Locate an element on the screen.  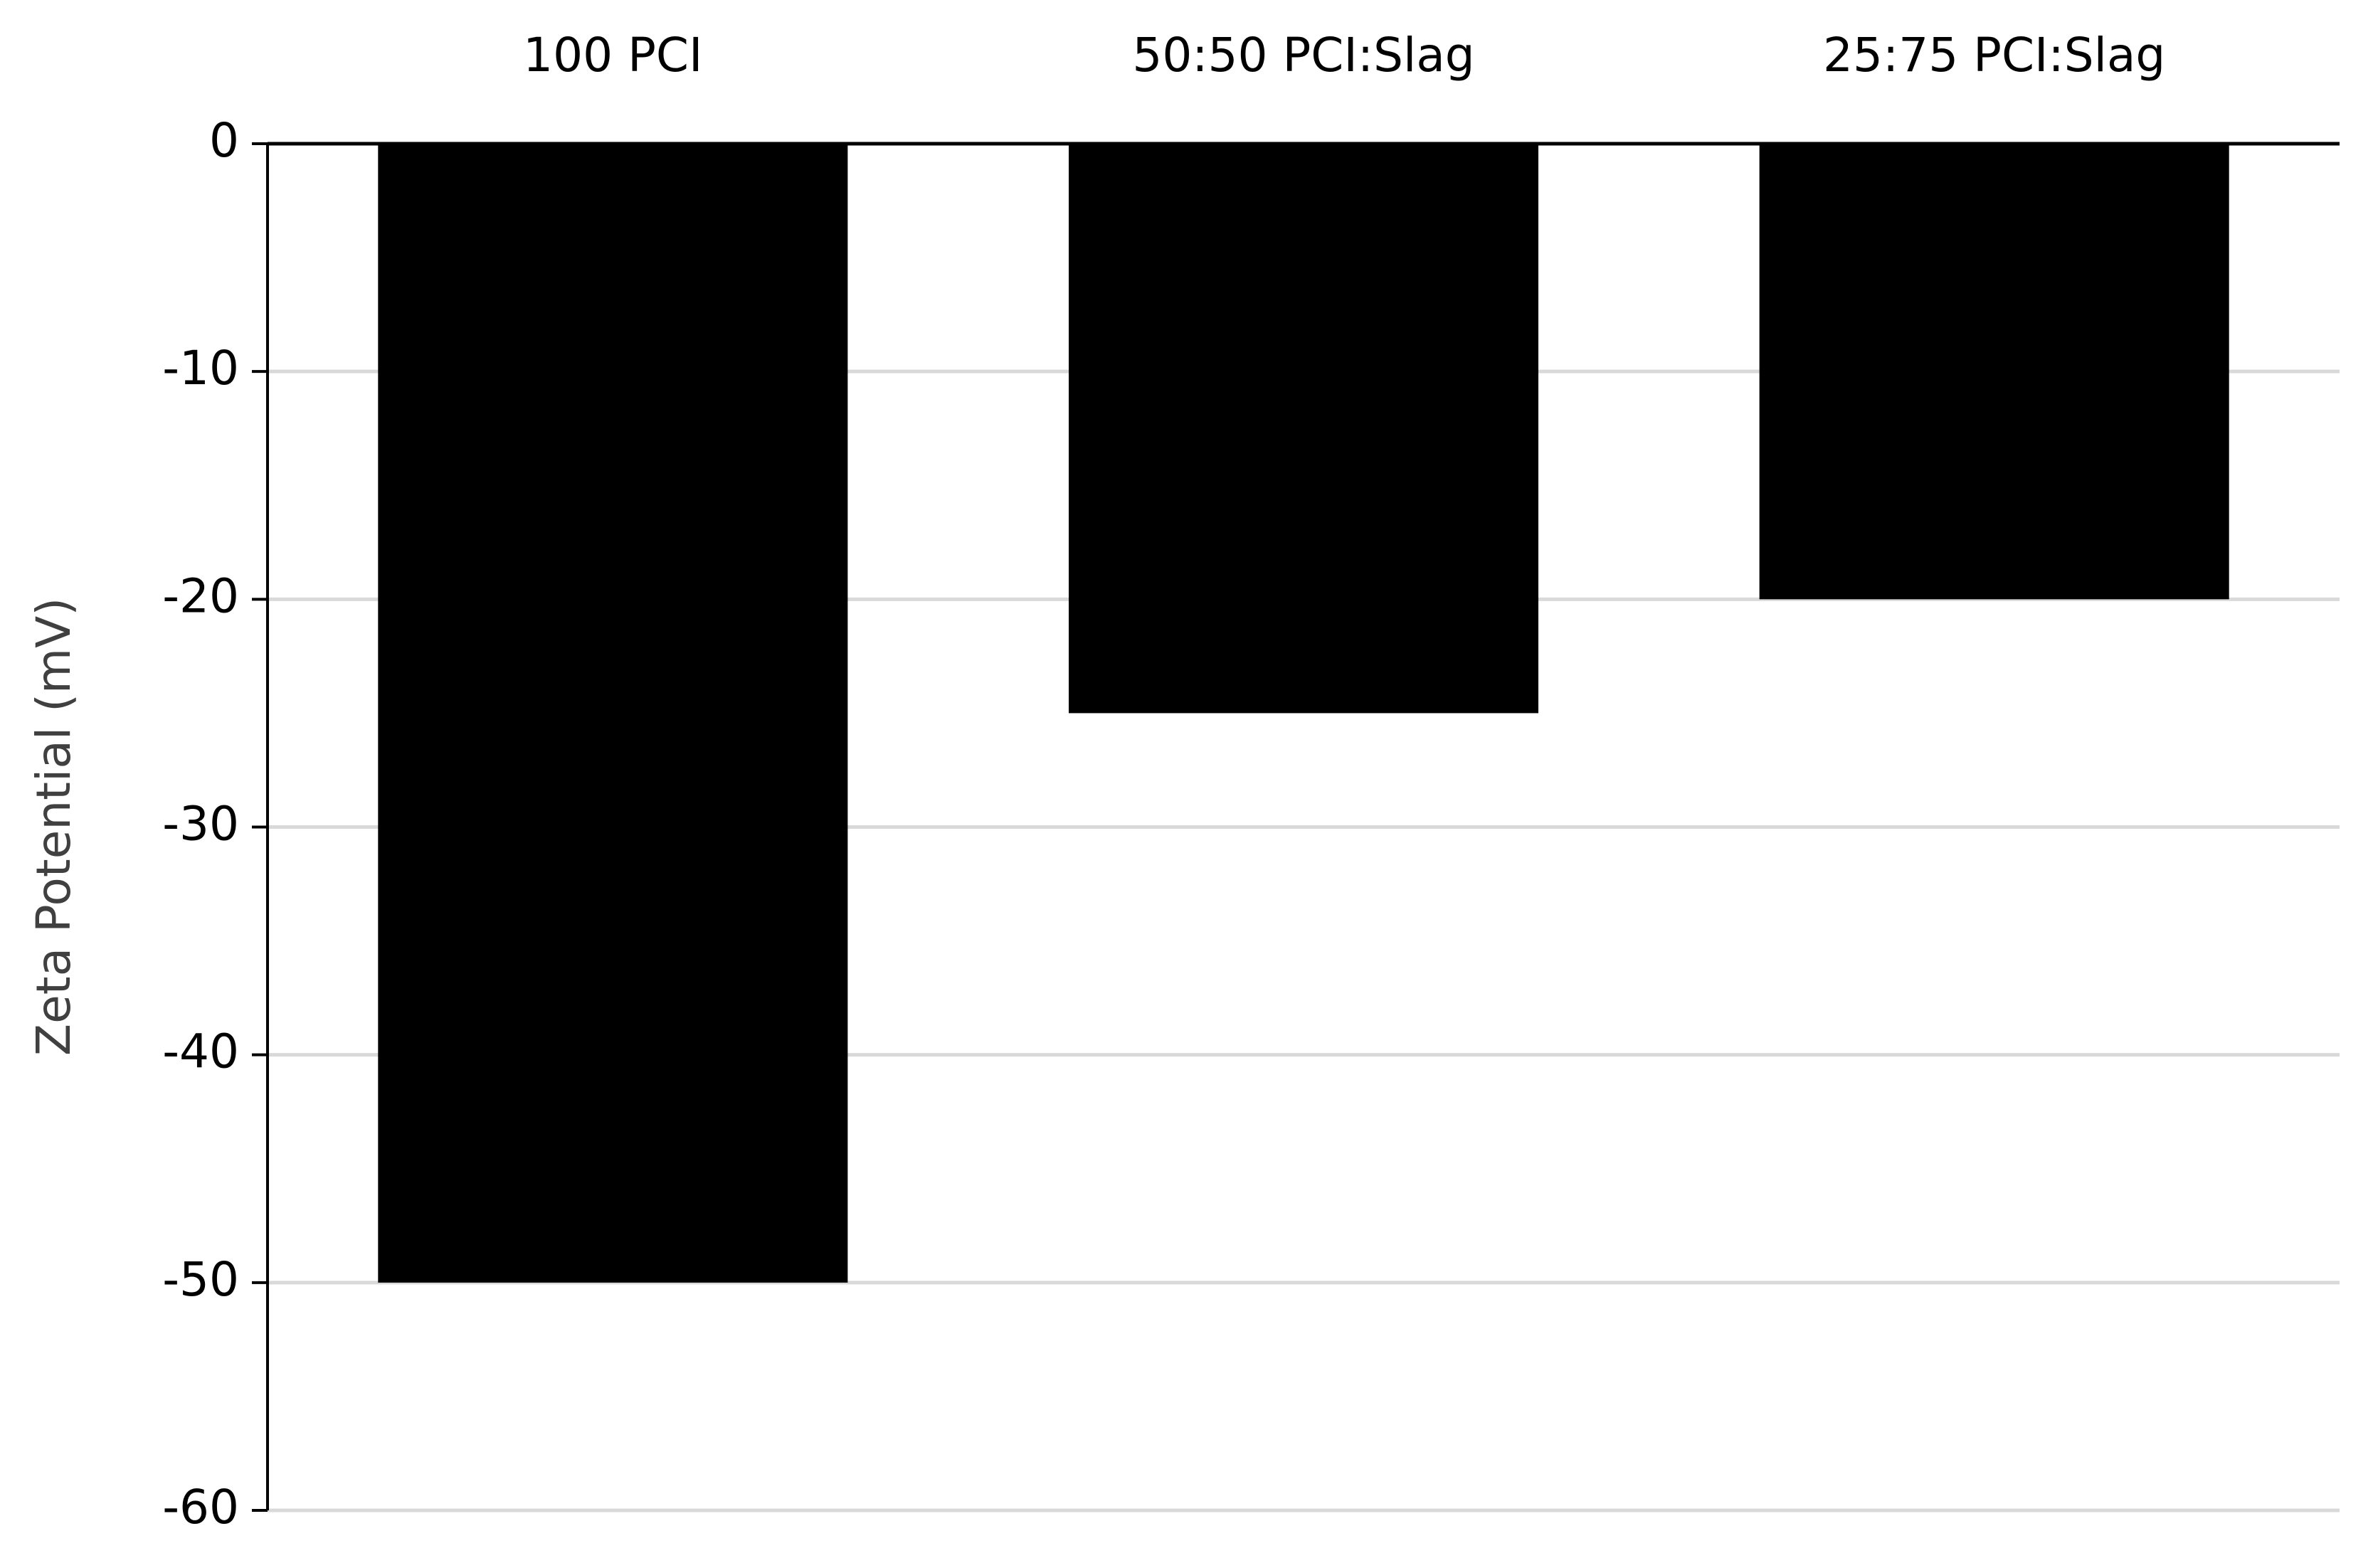
x-tick-label: 100 PCI is located at coordinates (612, 55).